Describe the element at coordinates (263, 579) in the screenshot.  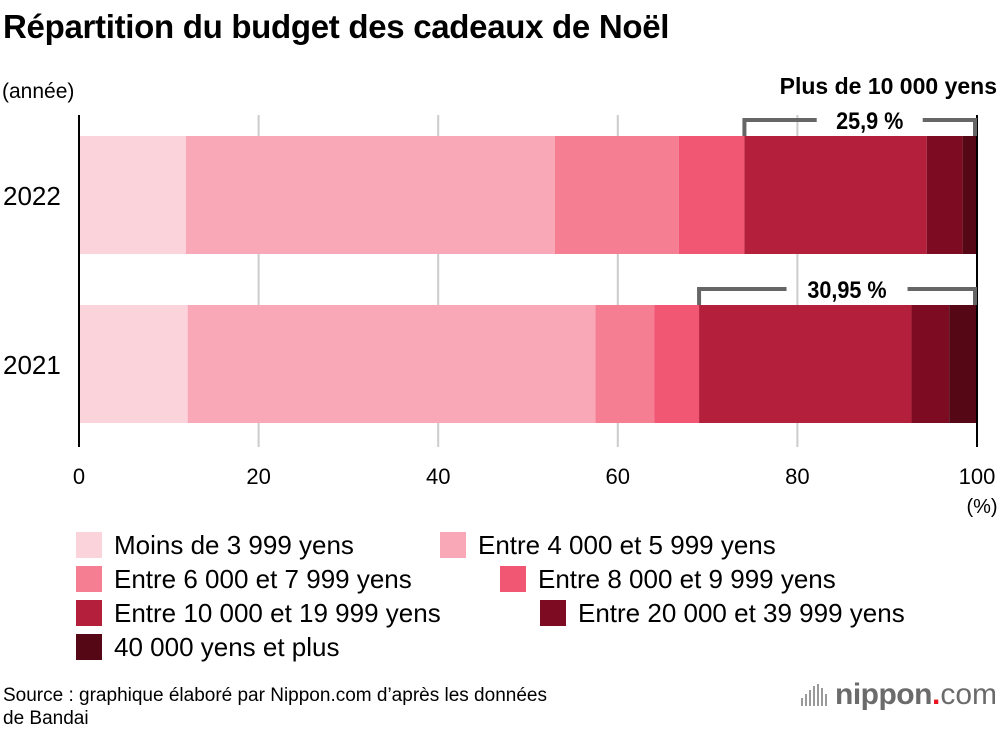
I see `legend-label: Entre 6 000 et 7 999 yens` at that location.